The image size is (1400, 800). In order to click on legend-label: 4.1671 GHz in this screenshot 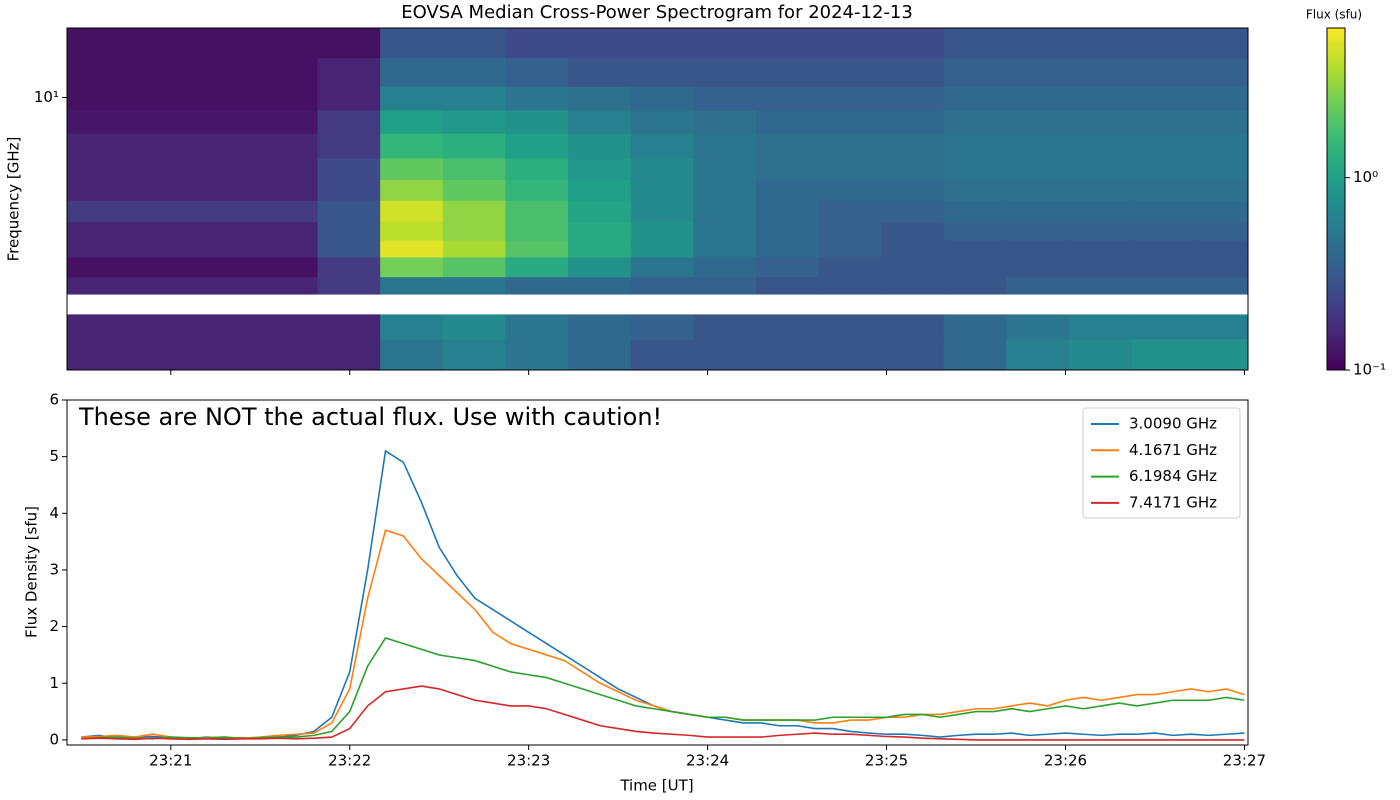, I will do `click(1173, 450)`.